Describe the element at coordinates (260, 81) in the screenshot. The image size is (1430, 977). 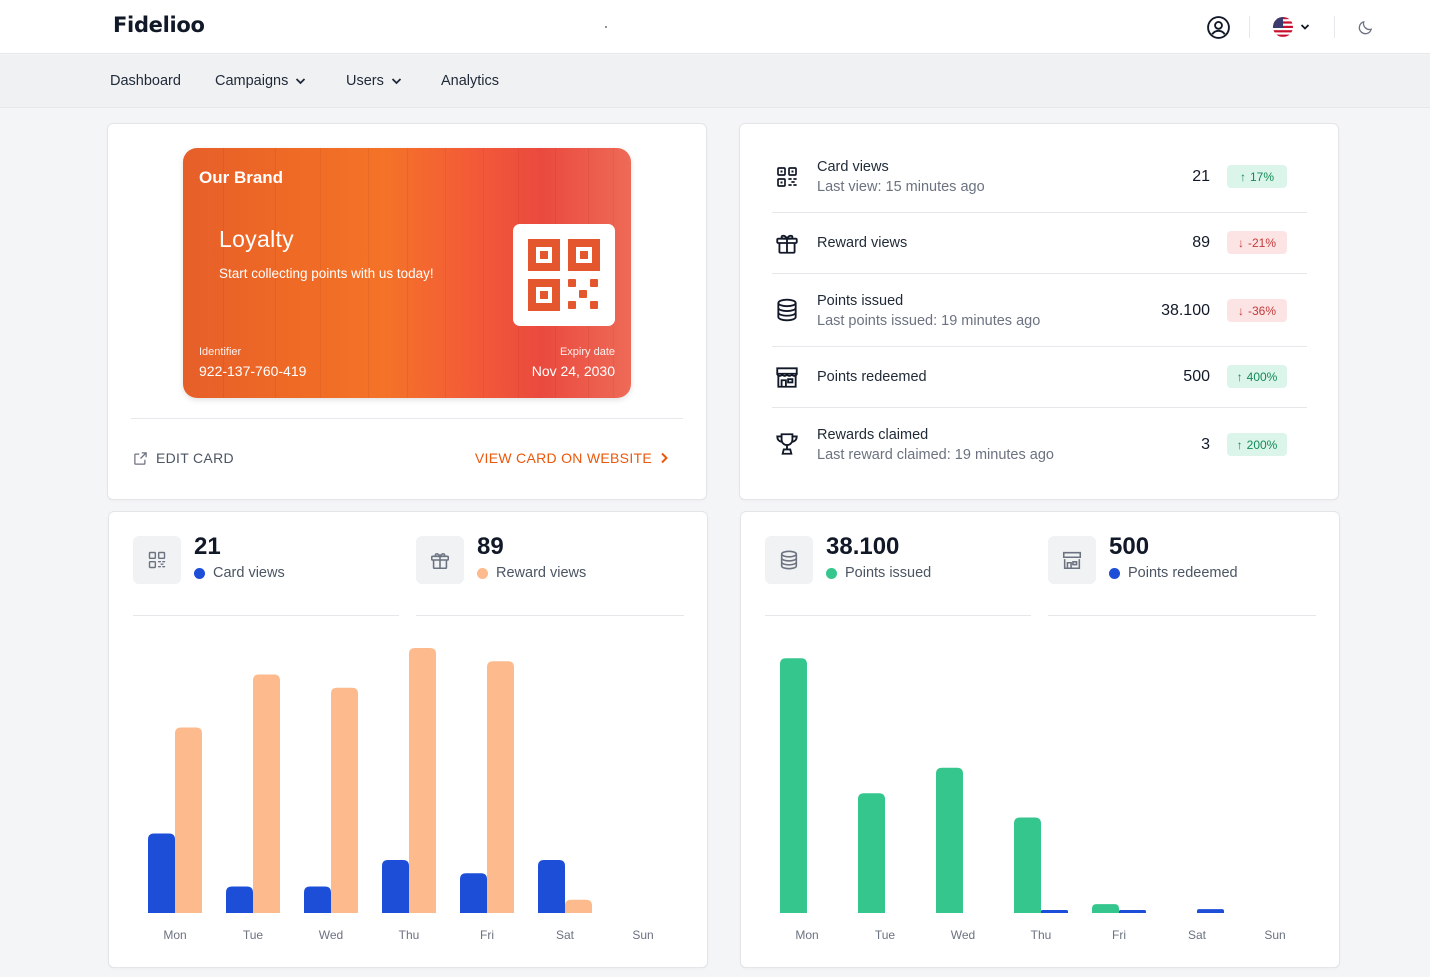
I see `nav-campaigns: Campaigns` at that location.